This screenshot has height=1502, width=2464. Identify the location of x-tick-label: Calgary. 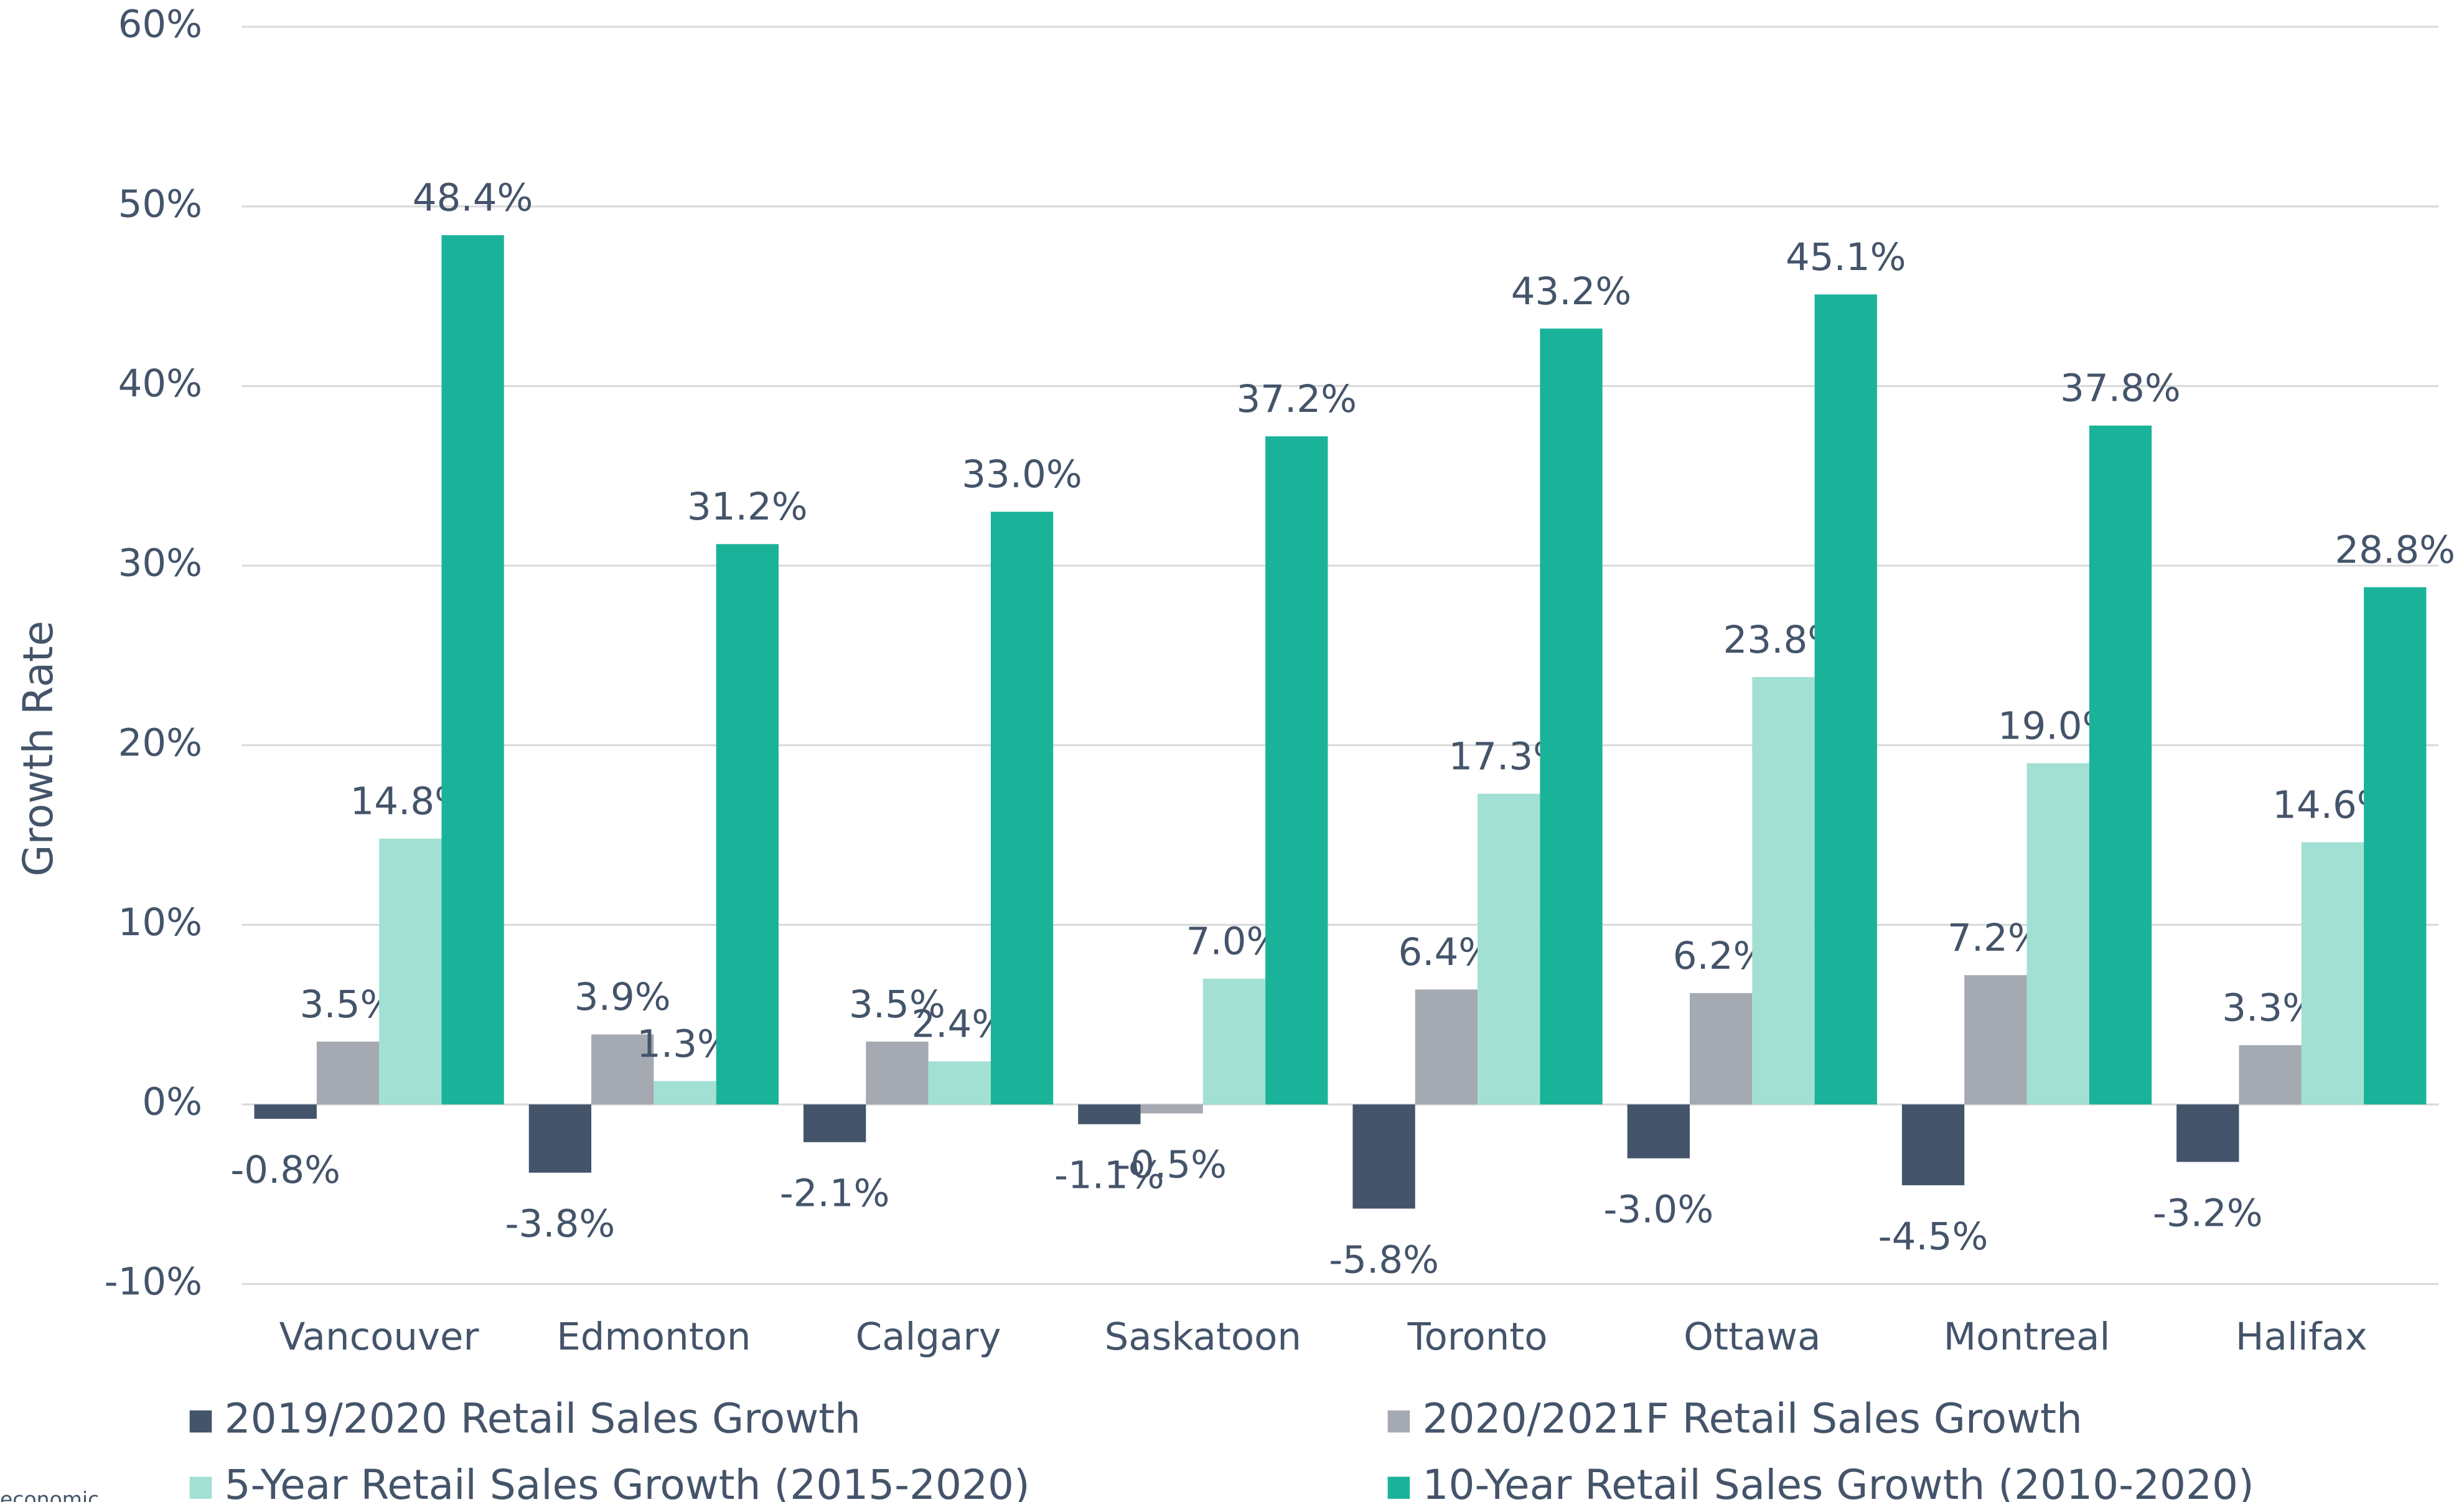
(928, 1337).